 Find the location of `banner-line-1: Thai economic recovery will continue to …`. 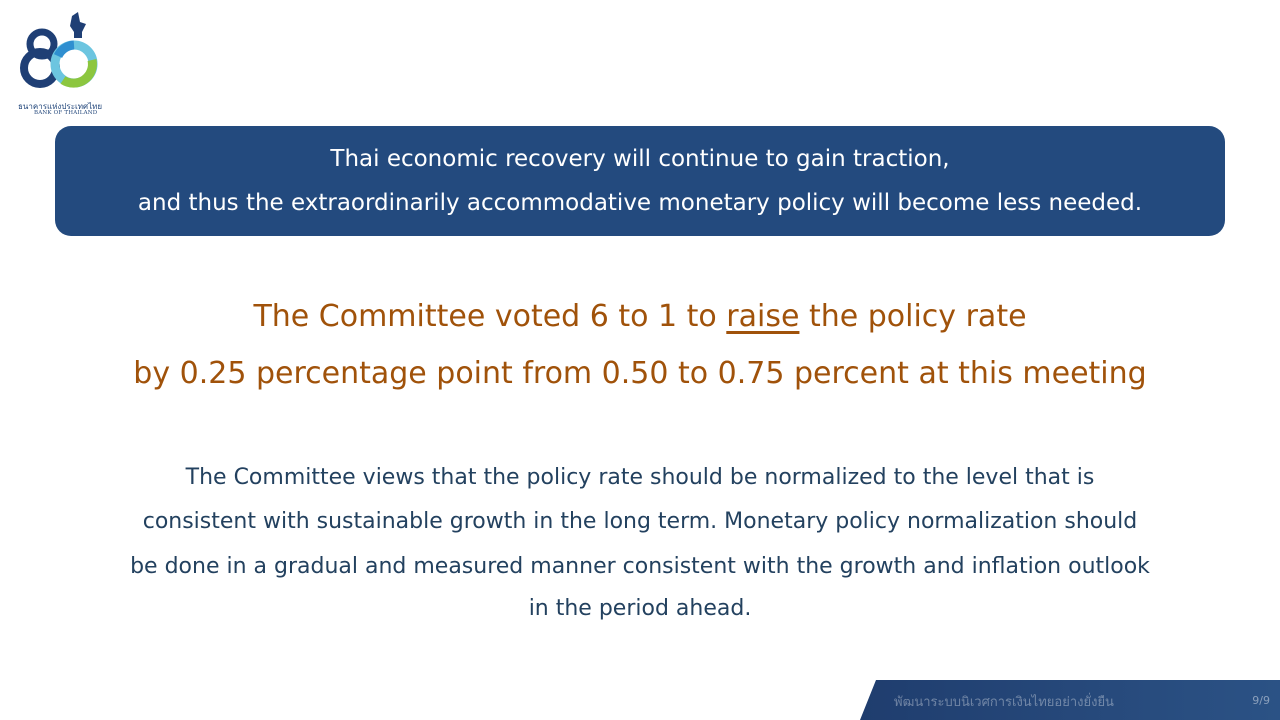

banner-line-1: Thai economic recovery will continue to … is located at coordinates (640, 159).